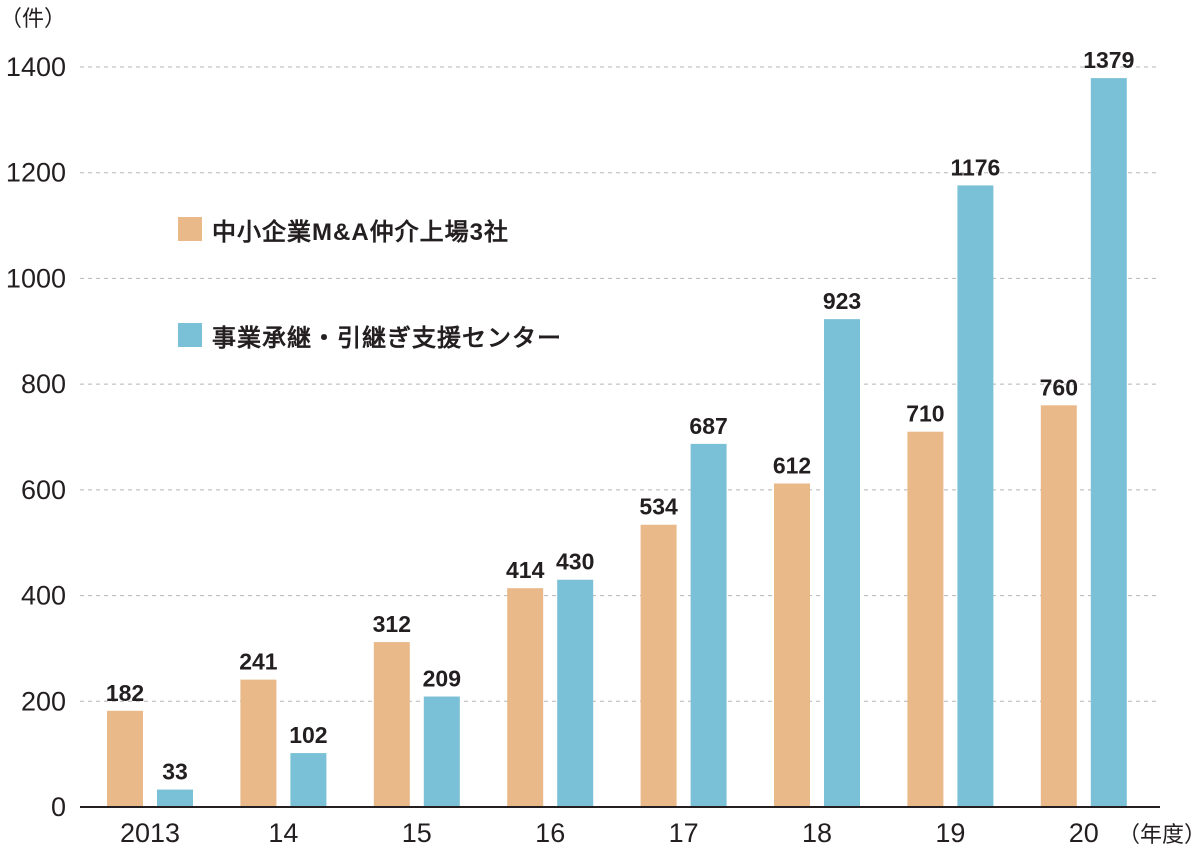  Describe the element at coordinates (1159, 834) in the screenshot. I see `x-axis-unit: （年度）` at that location.